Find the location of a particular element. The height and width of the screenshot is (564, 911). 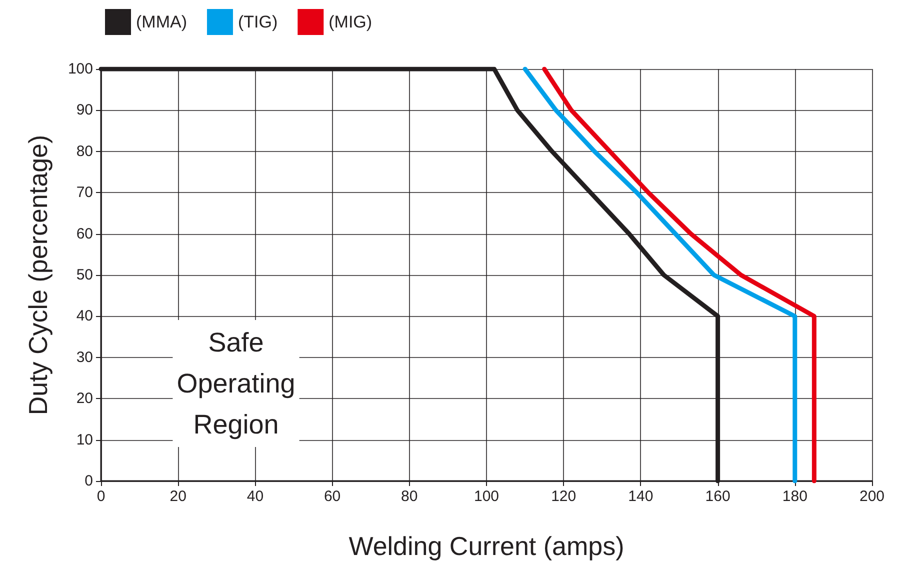

x-tick-label: 40 is located at coordinates (255, 496).